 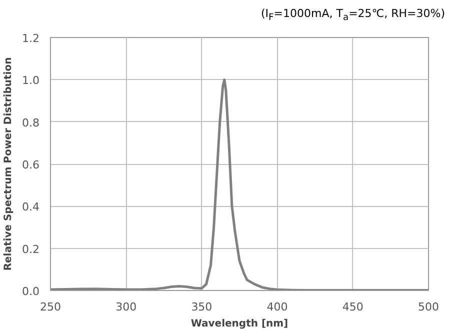 What do you see at coordinates (31, 81) in the screenshot?
I see `y-tick-label: 1.0` at bounding box center [31, 81].